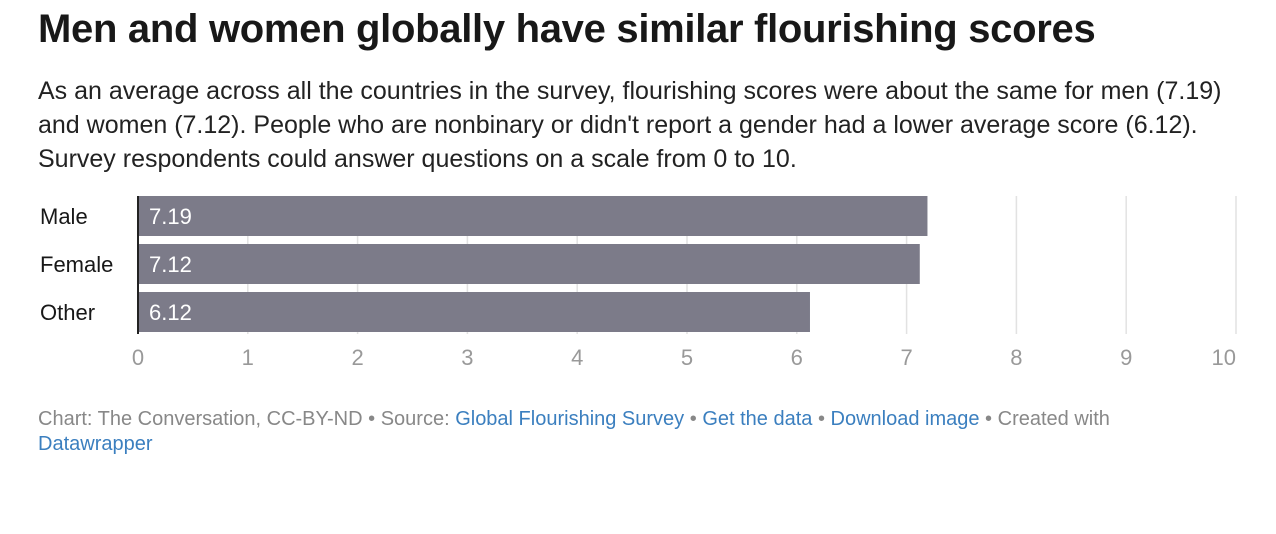 The image size is (1276, 534). I want to click on category-label: Female, so click(76, 264).